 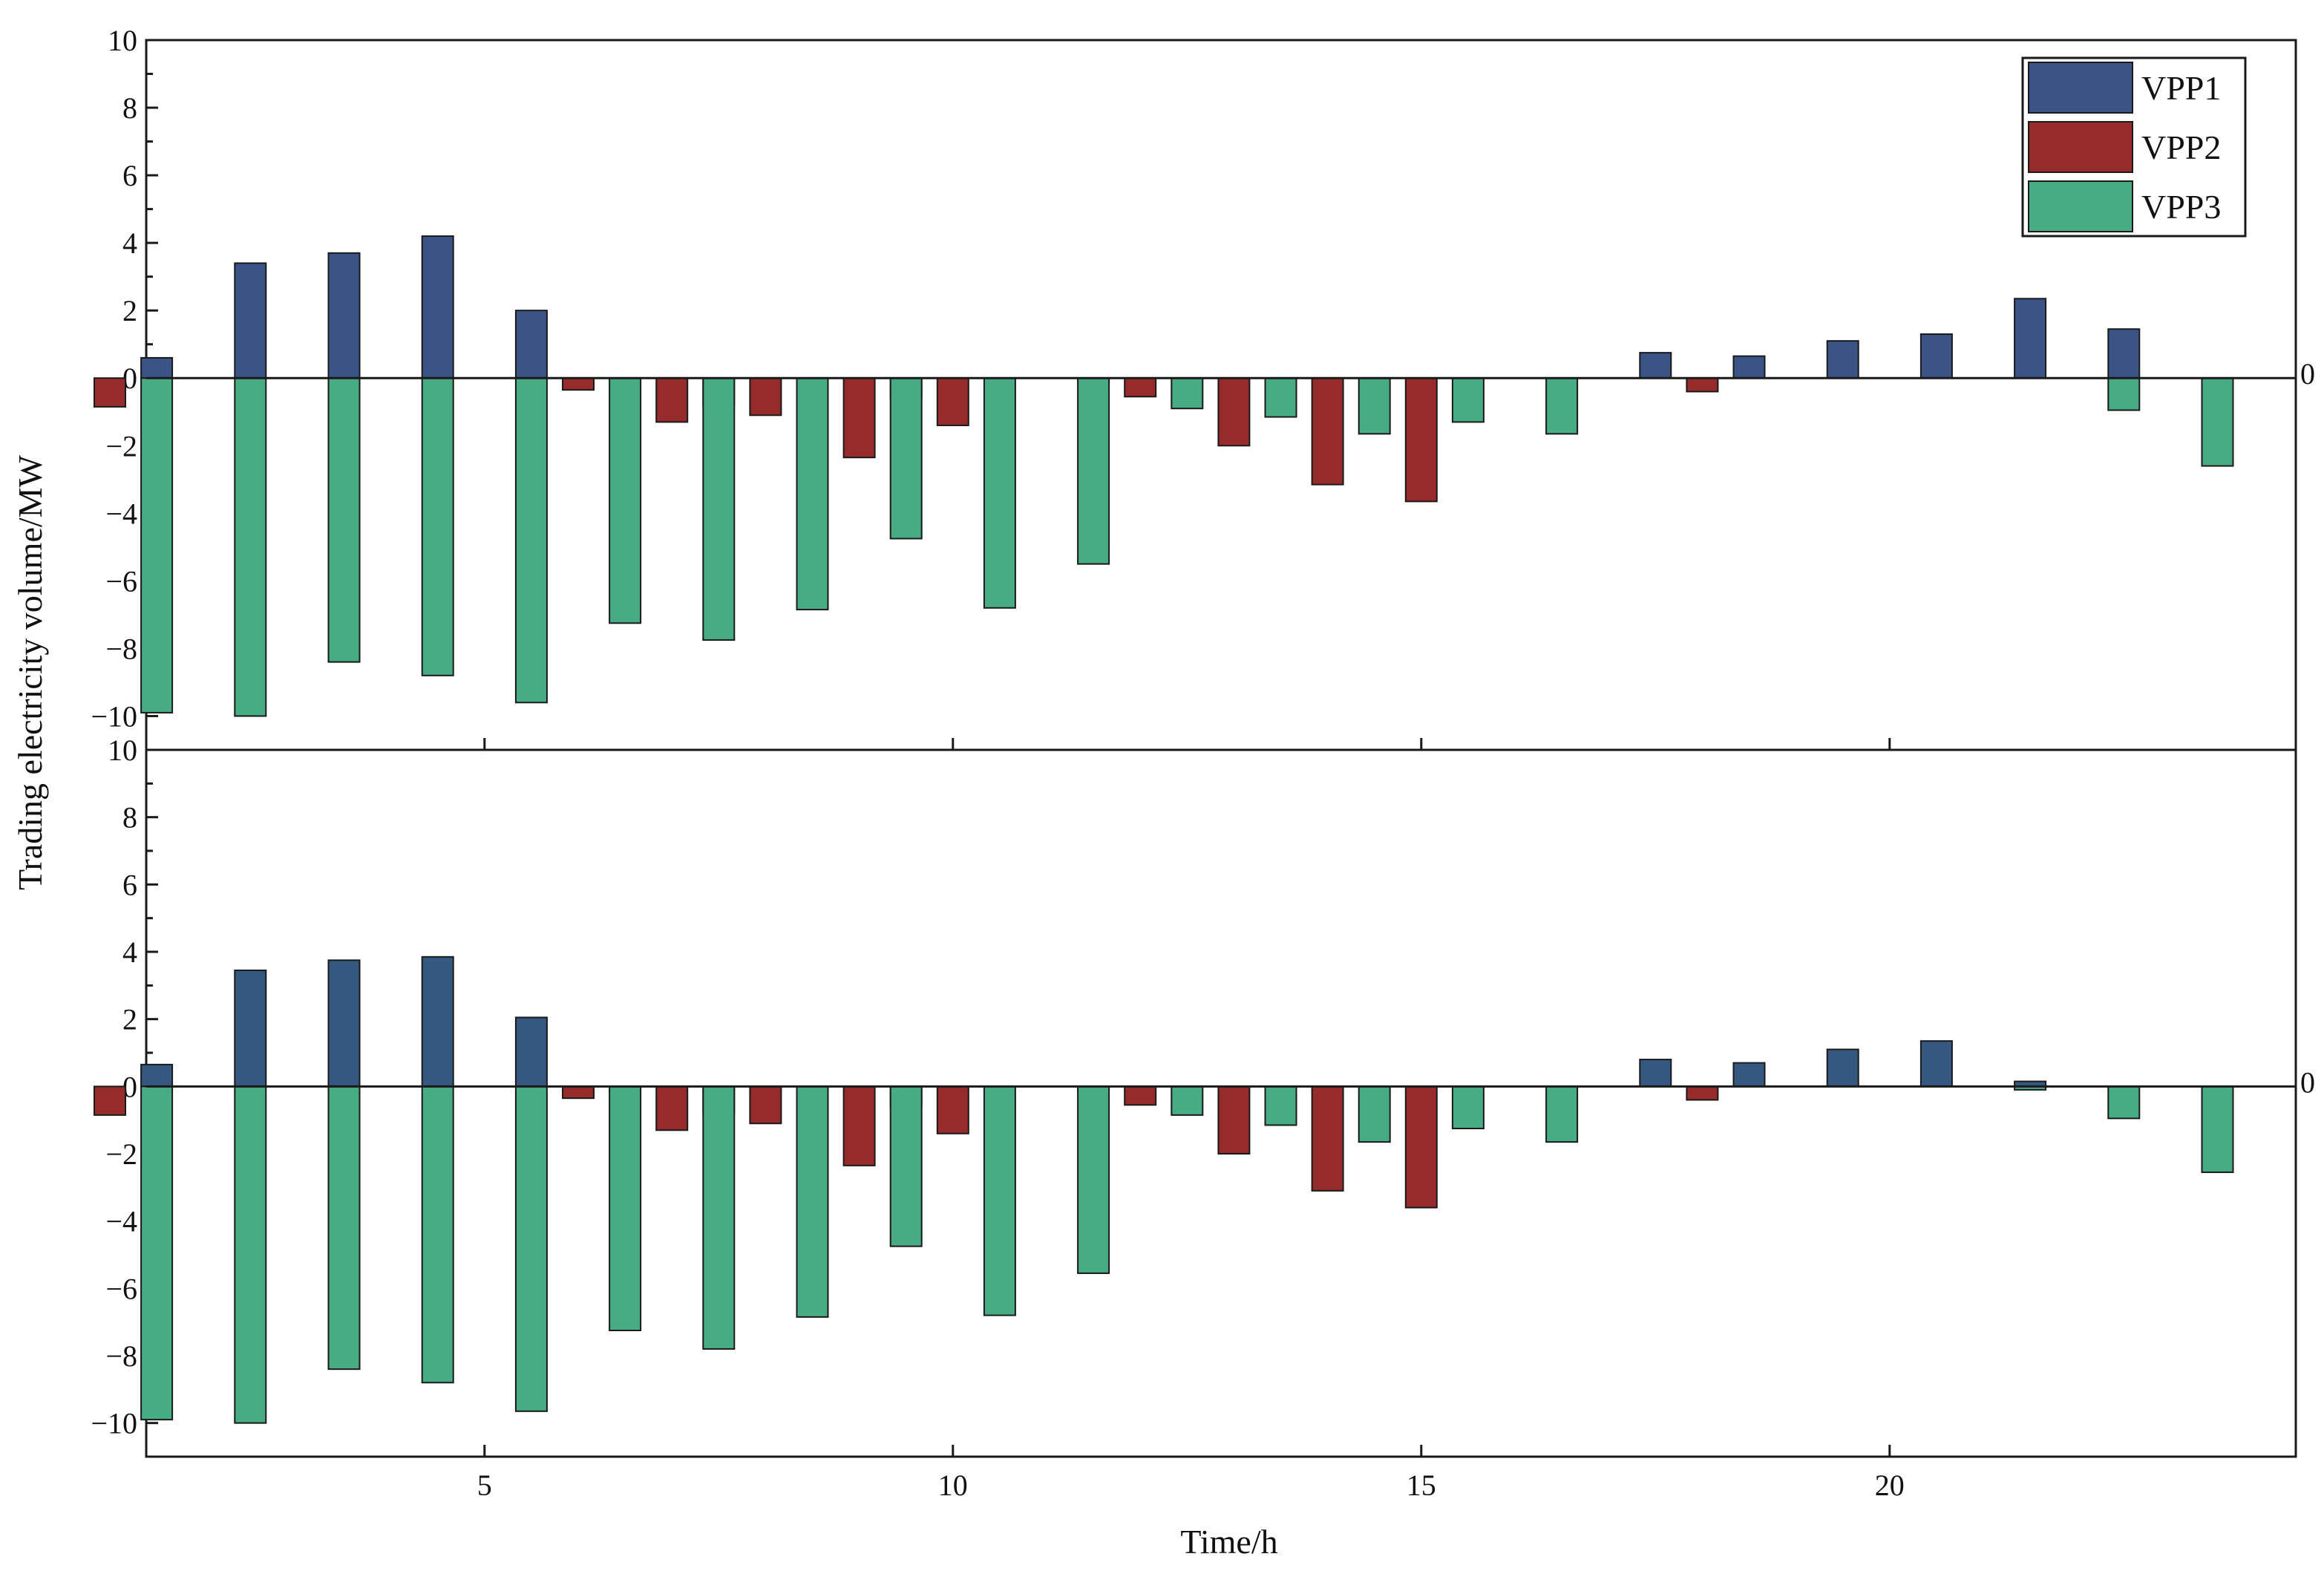 I want to click on bar-top-vpp3-h1, so click(x=157, y=545).